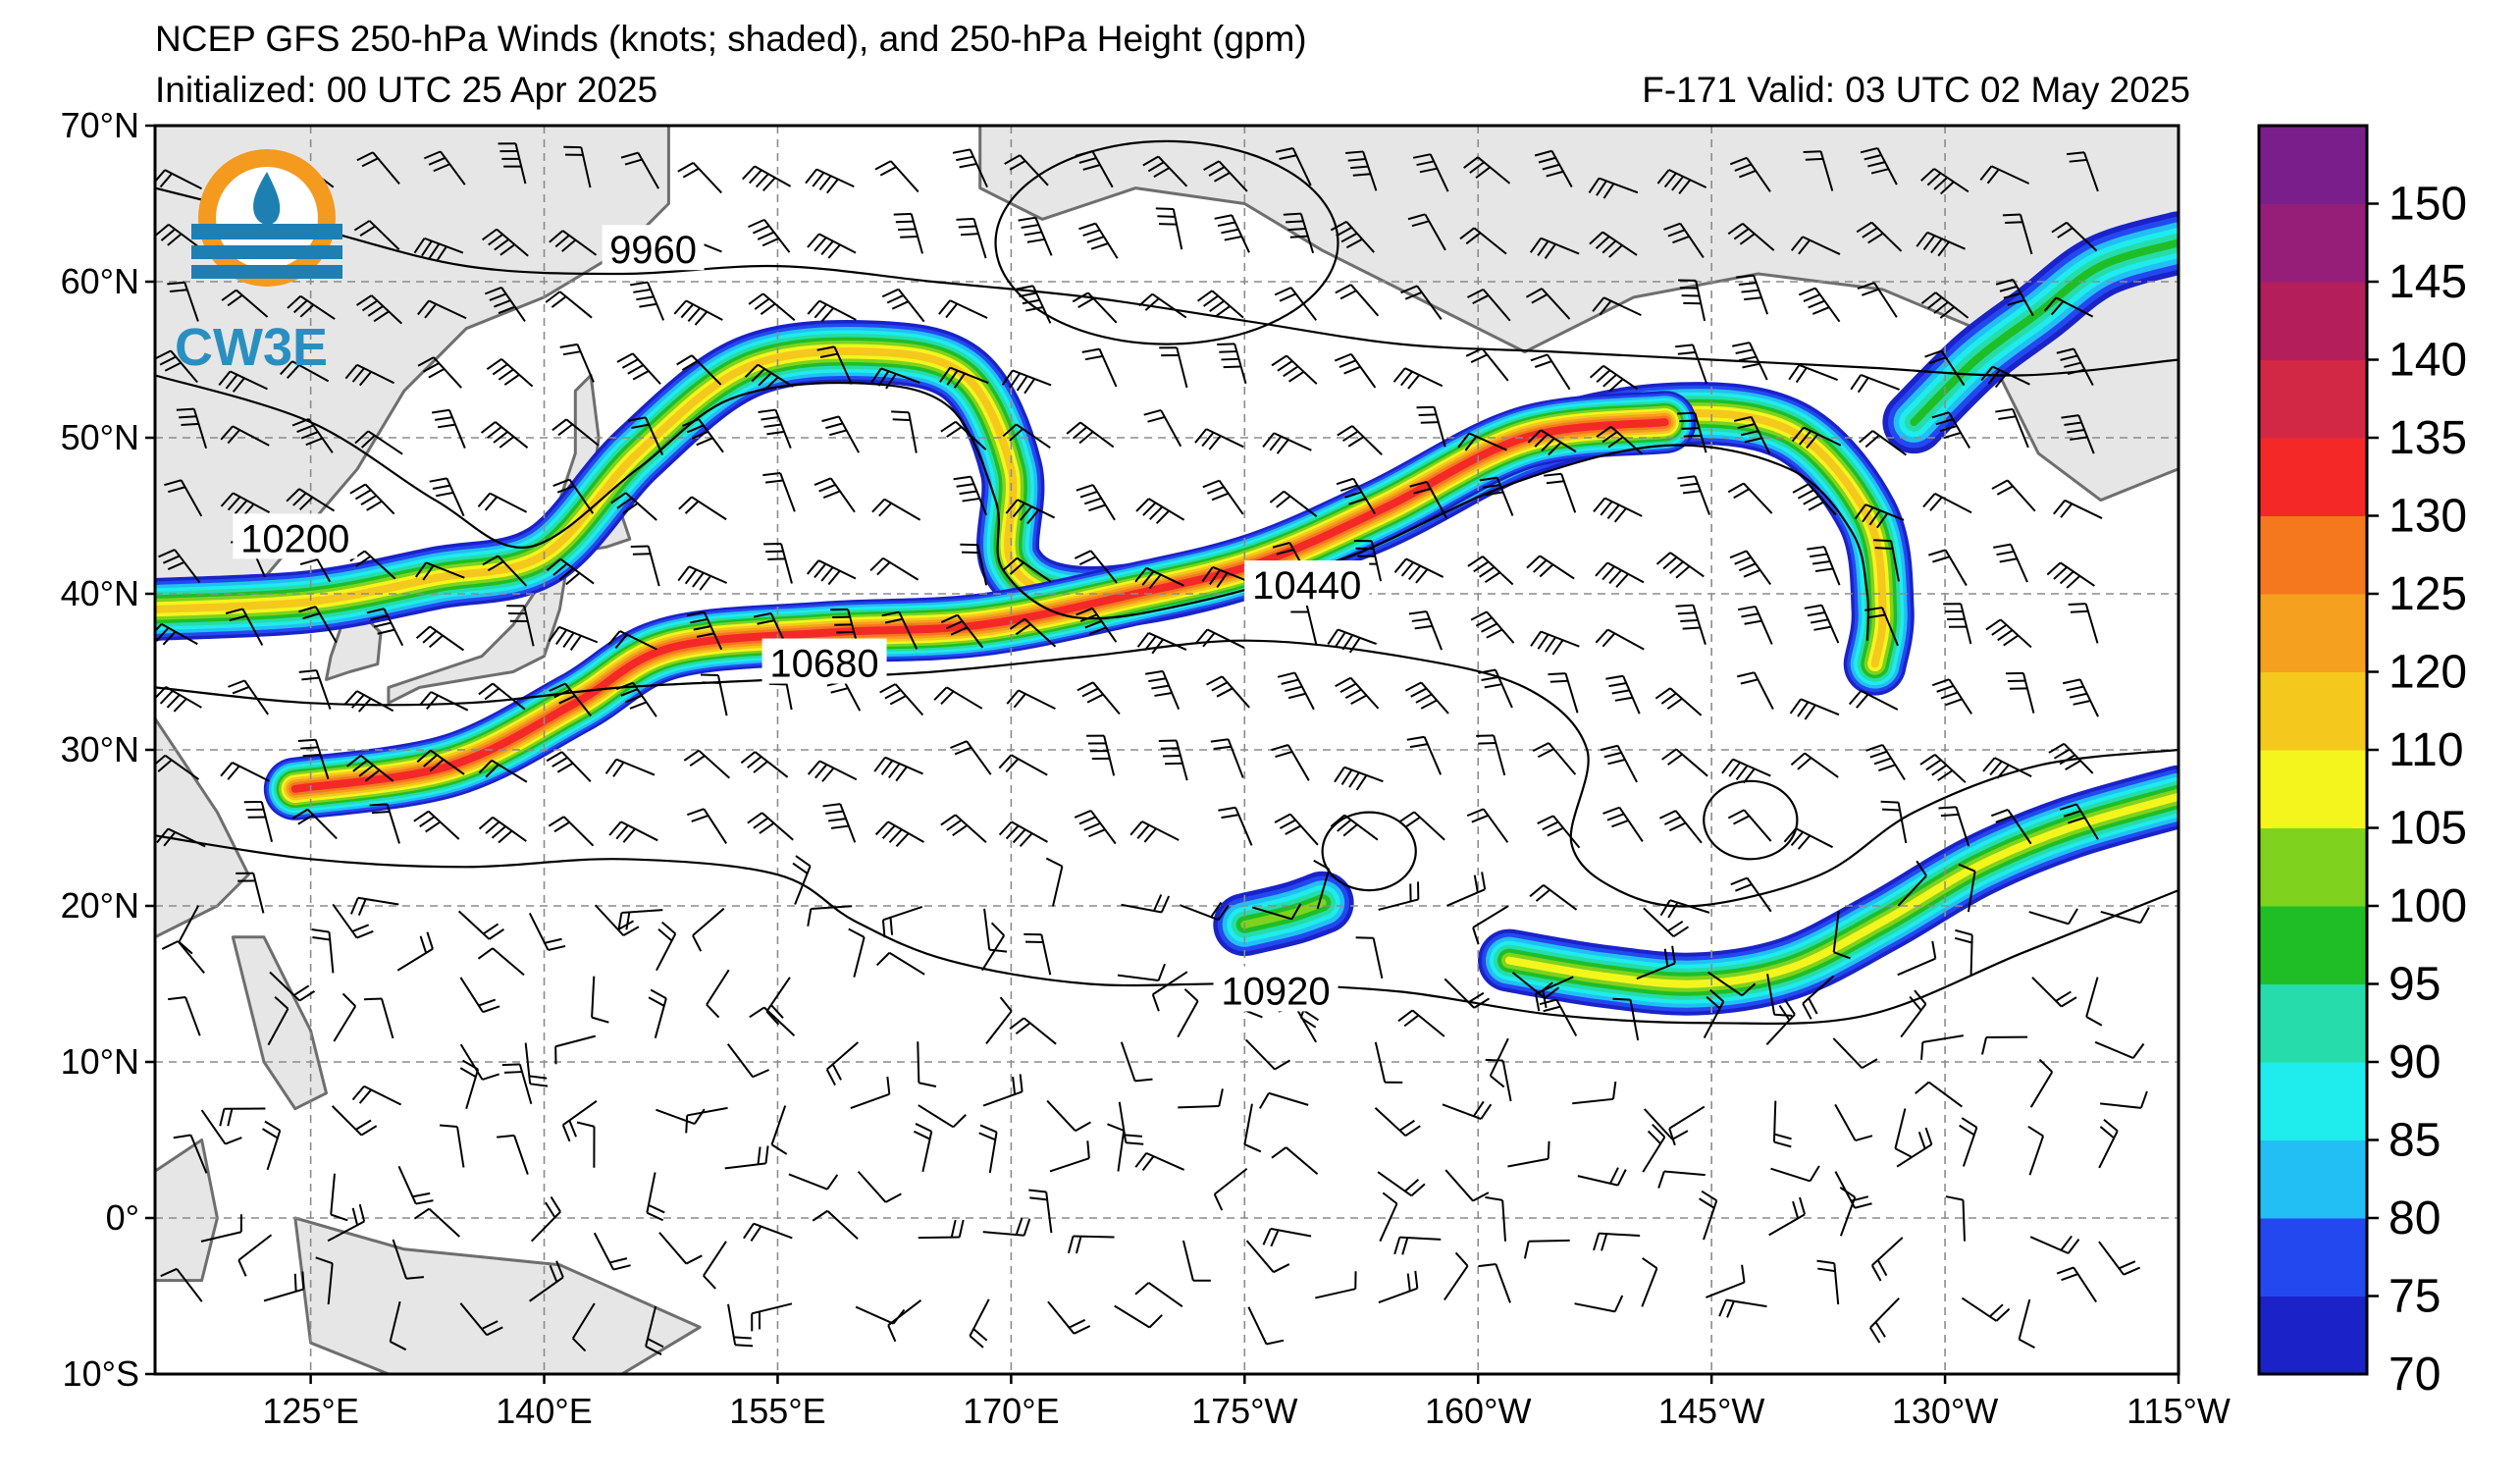 The width and height of the screenshot is (2520, 1483). What do you see at coordinates (251, 348) in the screenshot?
I see `logo-text: CW3E` at bounding box center [251, 348].